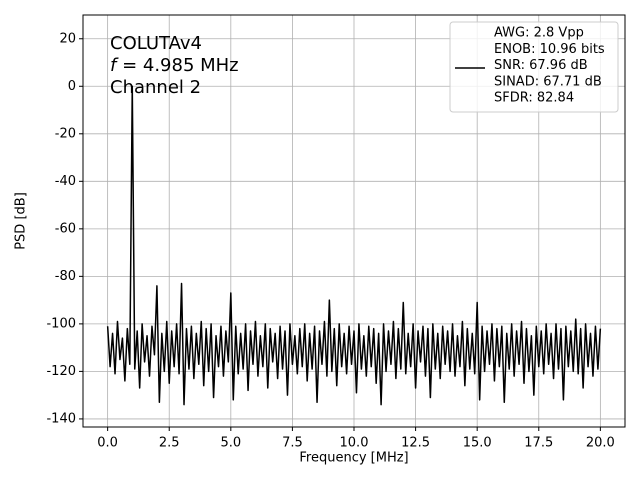 Image resolution: width=640 pixels, height=480 pixels. I want to click on annotation-line: COLUTAv4, so click(156, 43).